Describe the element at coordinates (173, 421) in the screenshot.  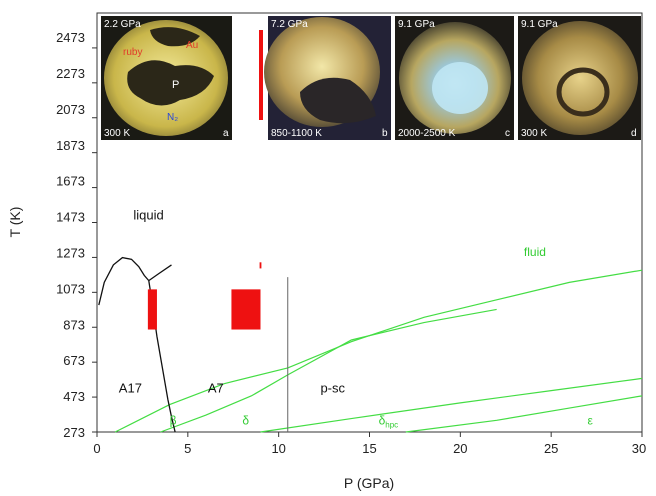
I see `green-phase-label-1: β` at that location.